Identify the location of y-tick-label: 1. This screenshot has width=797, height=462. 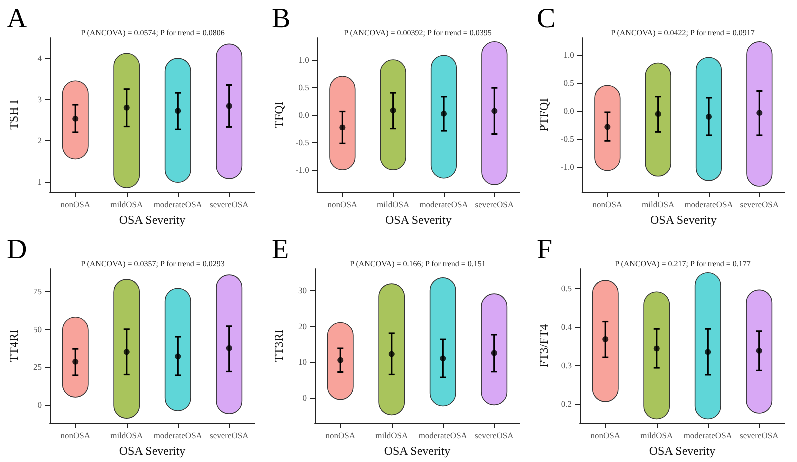
(40, 181).